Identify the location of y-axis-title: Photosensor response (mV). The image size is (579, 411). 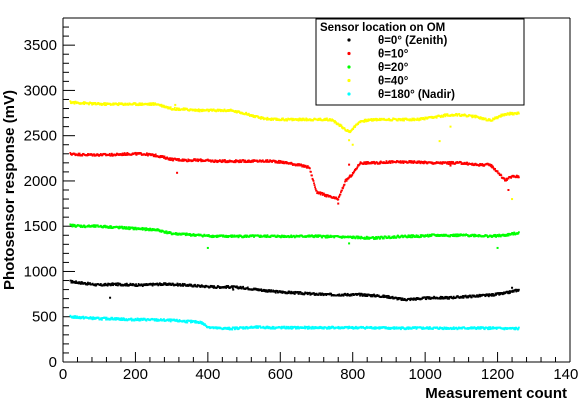
(9, 190).